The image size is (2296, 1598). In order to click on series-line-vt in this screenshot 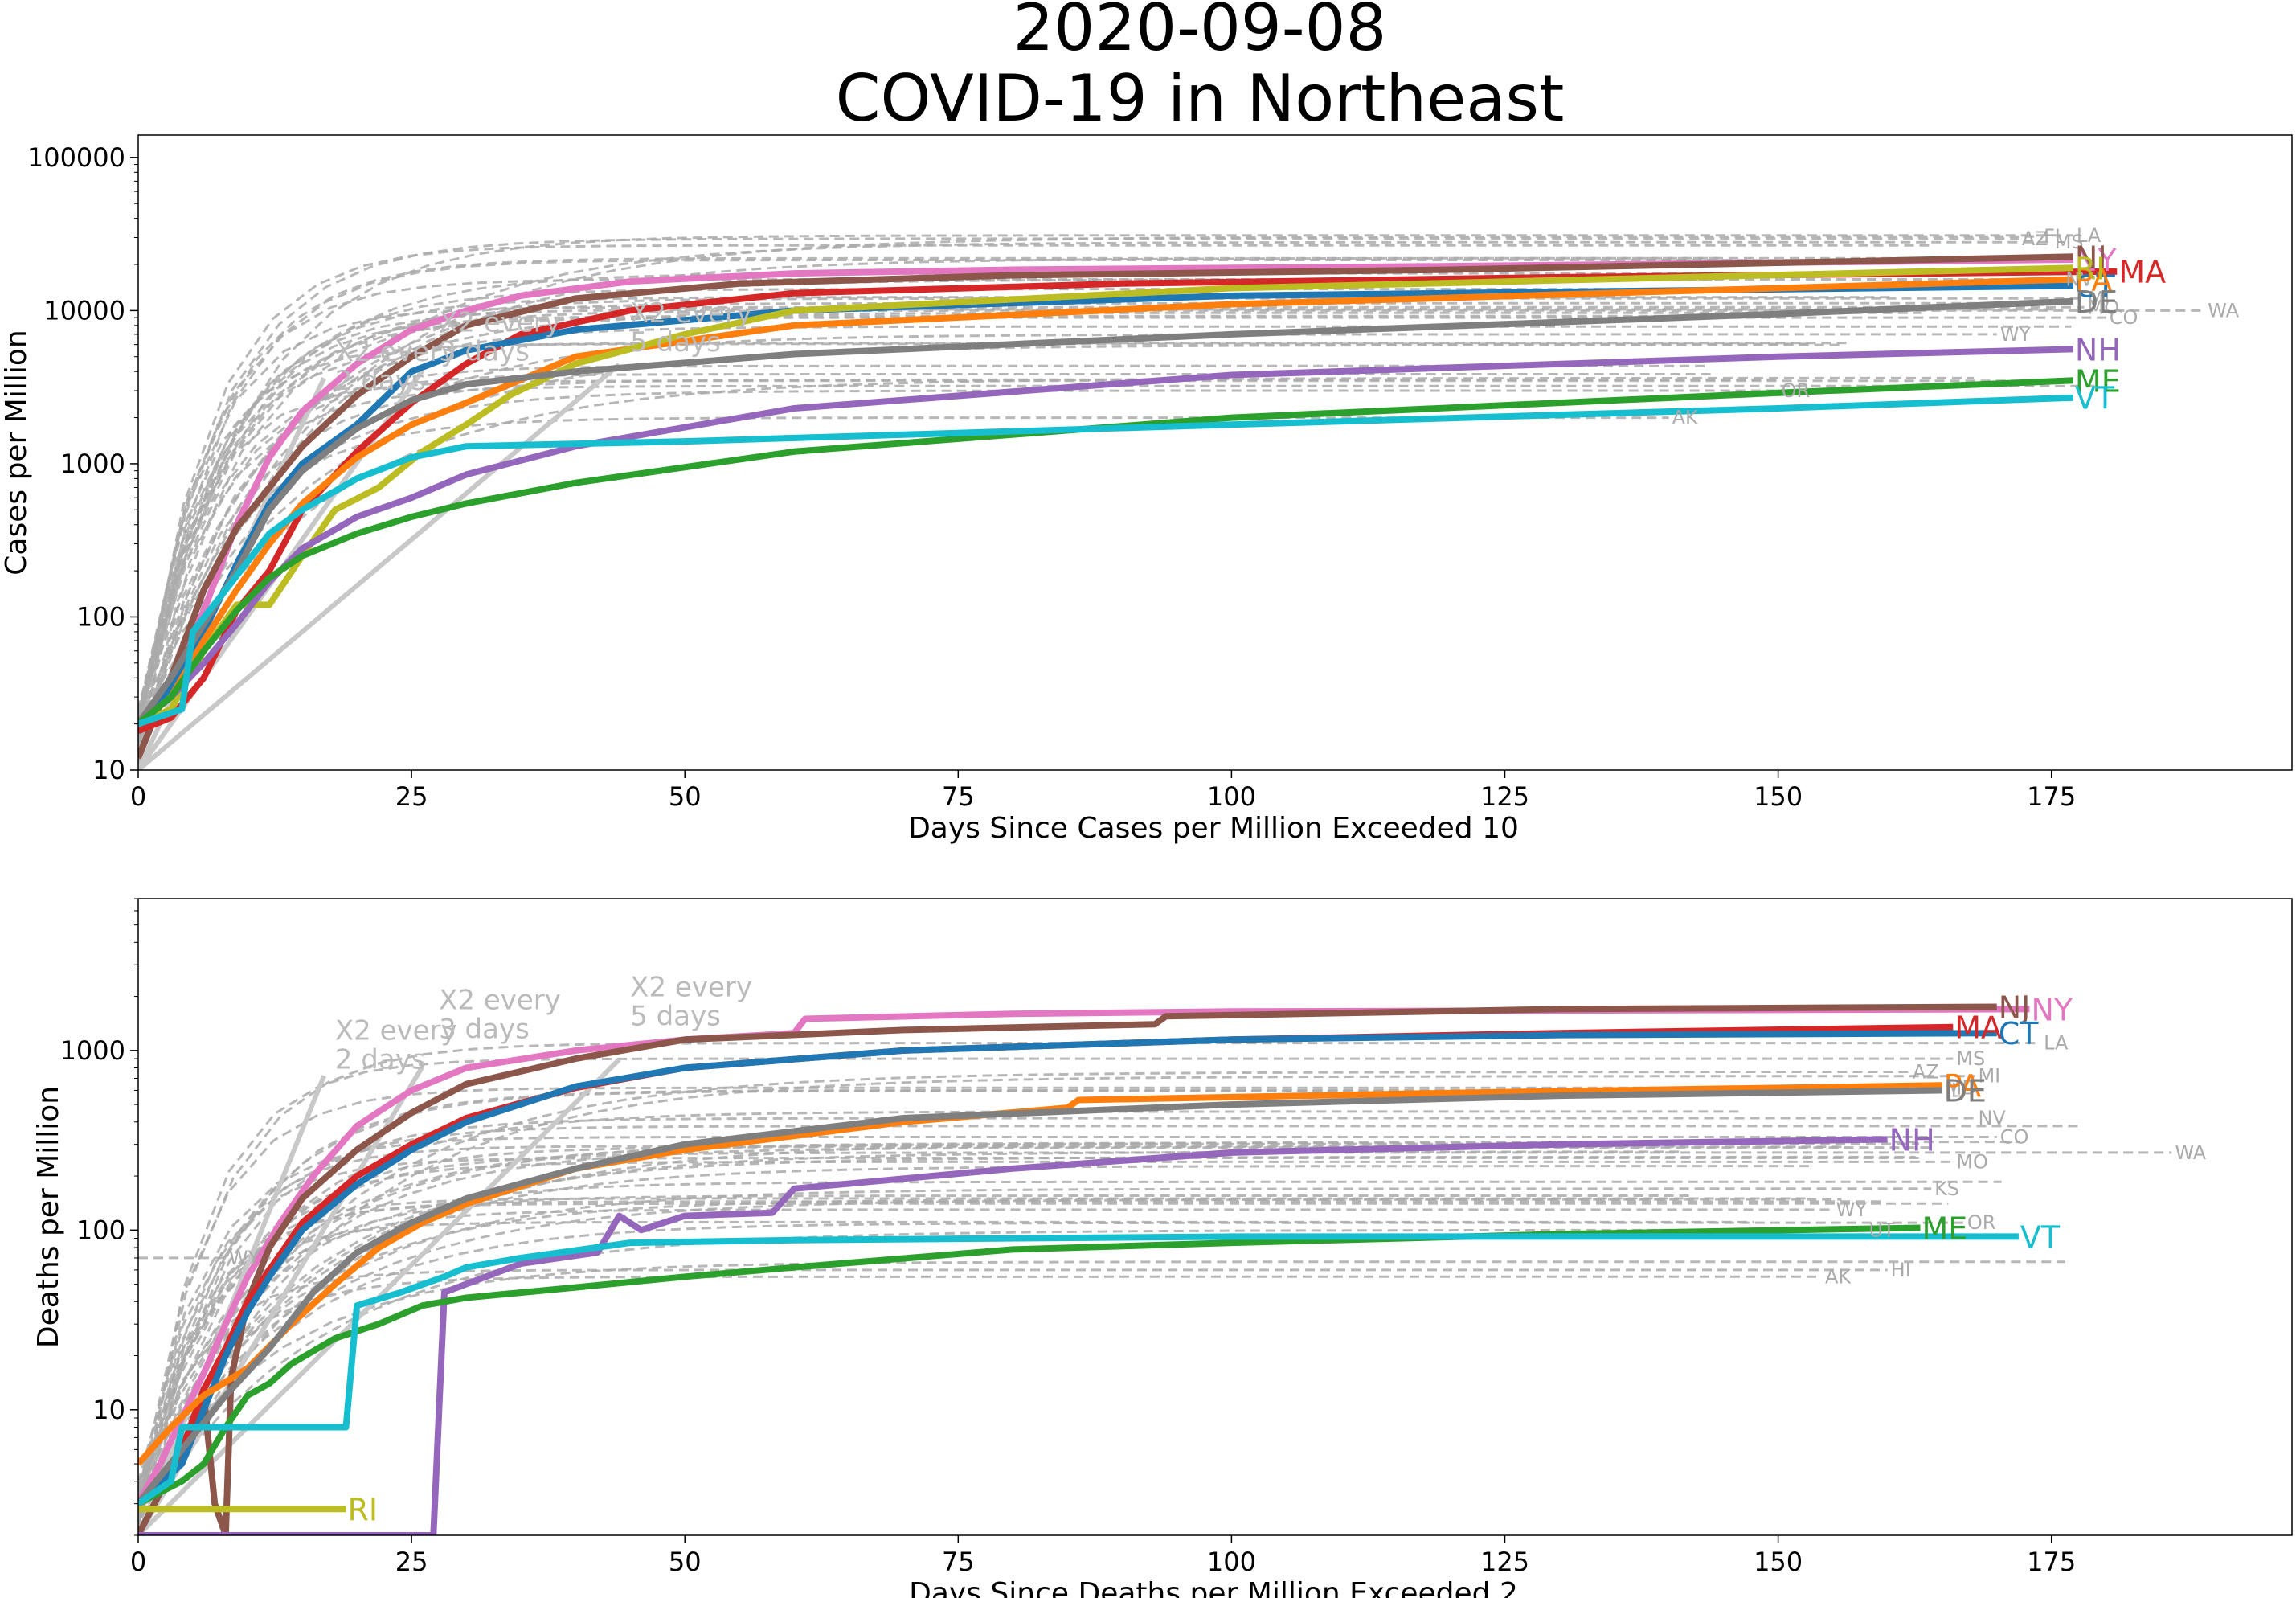, I will do `click(1078, 1369)`.